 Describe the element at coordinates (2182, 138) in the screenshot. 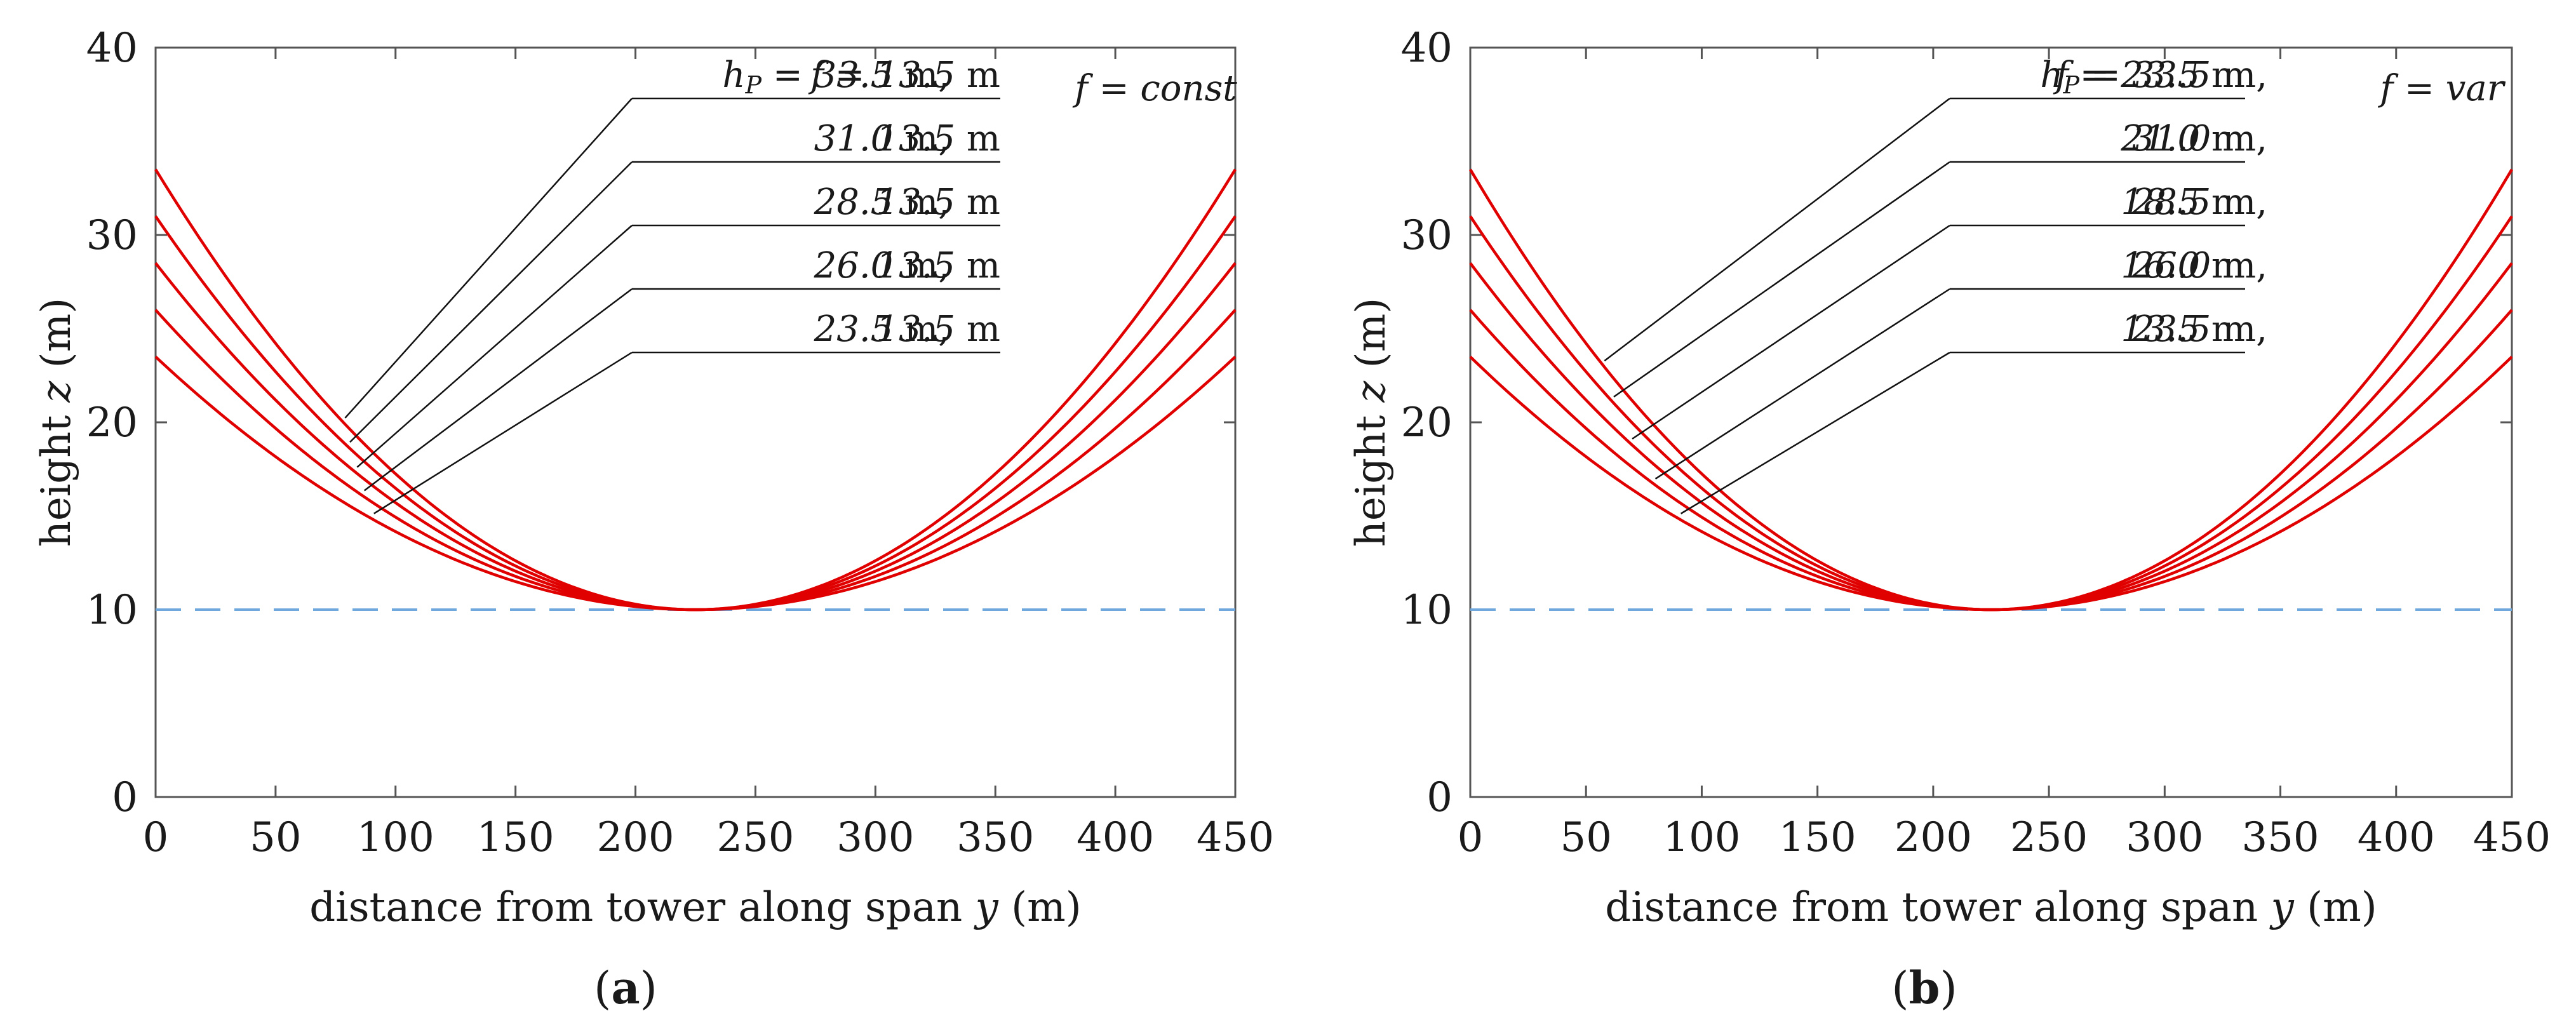

I see `series-label-f: 21.0 m` at that location.